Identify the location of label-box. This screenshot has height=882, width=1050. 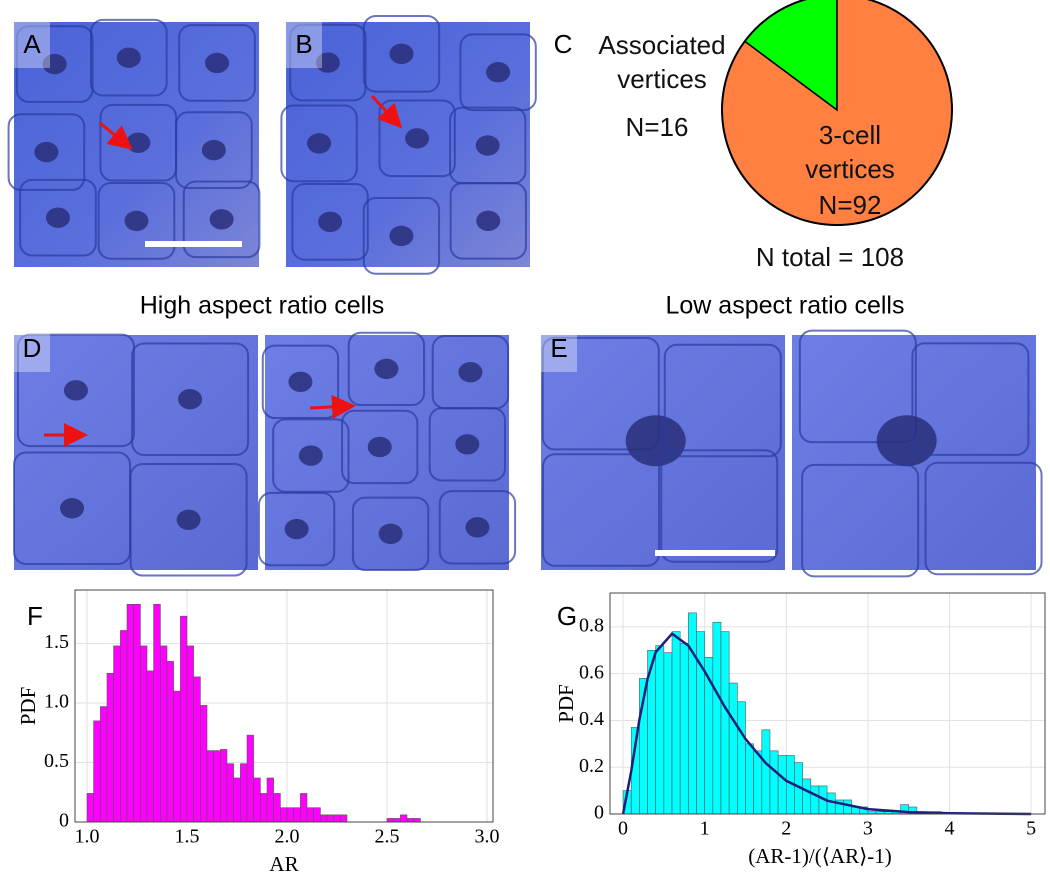
(32, 349).